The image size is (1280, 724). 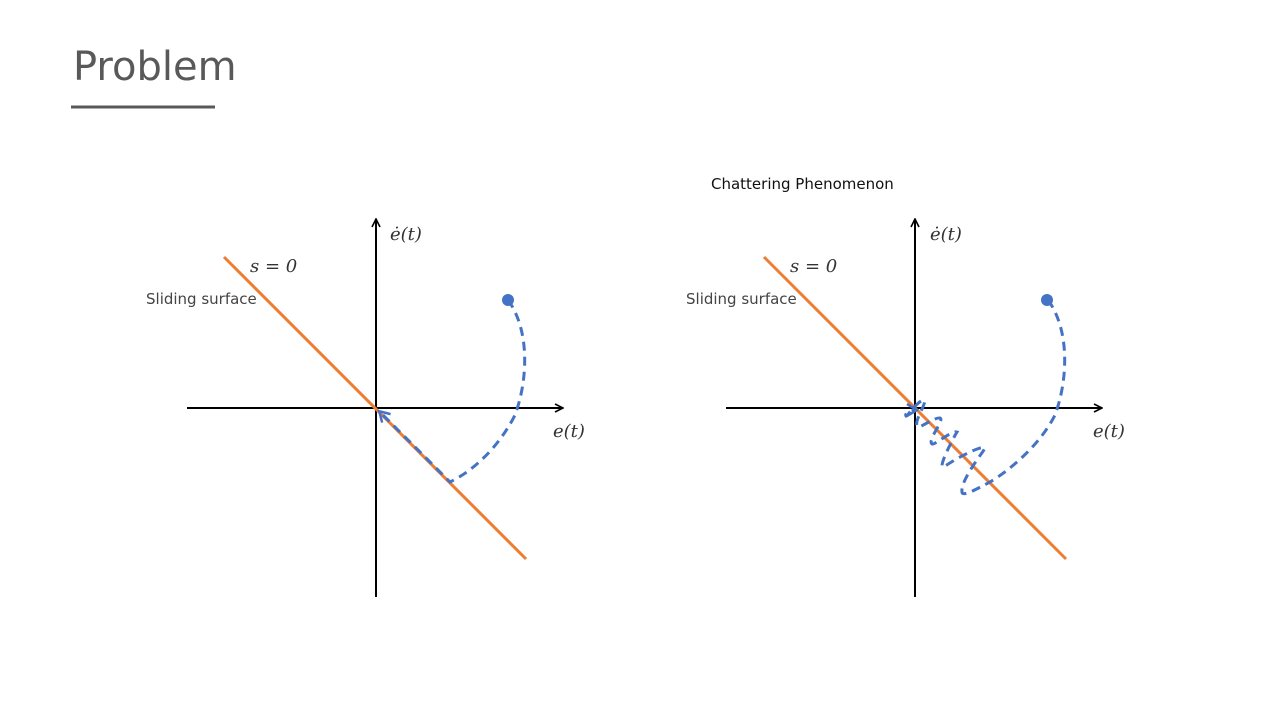 What do you see at coordinates (802, 184) in the screenshot?
I see `diagram-caption: Chattering Phenomenon` at bounding box center [802, 184].